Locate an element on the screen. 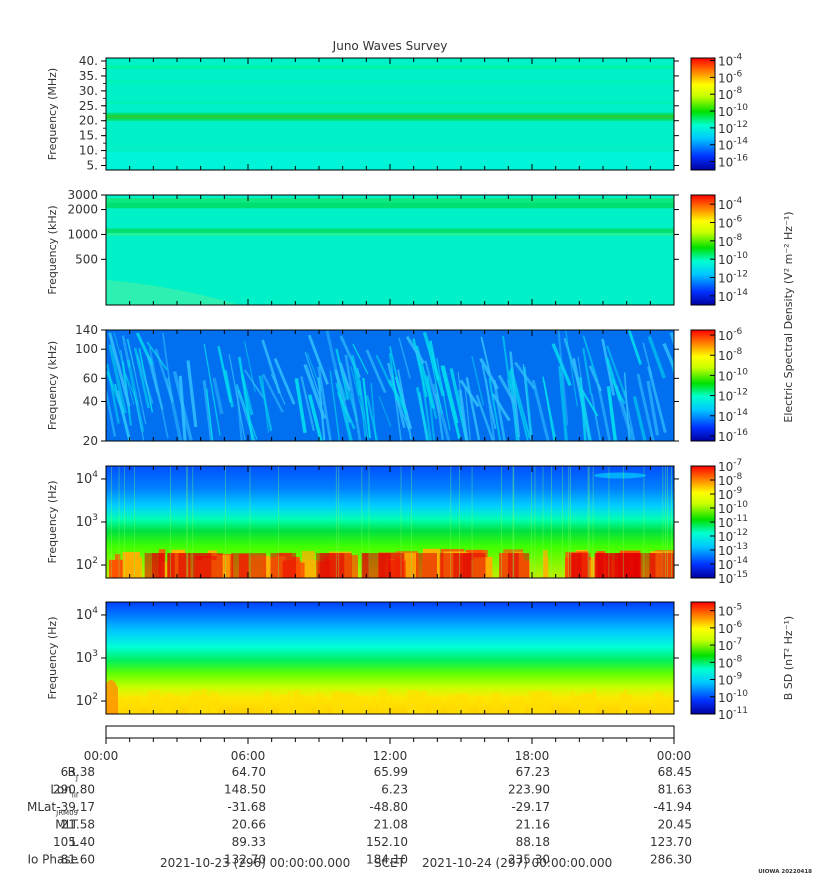 This screenshot has width=815, height=880. ephemeris-label: LonIII is located at coordinates (64, 791).